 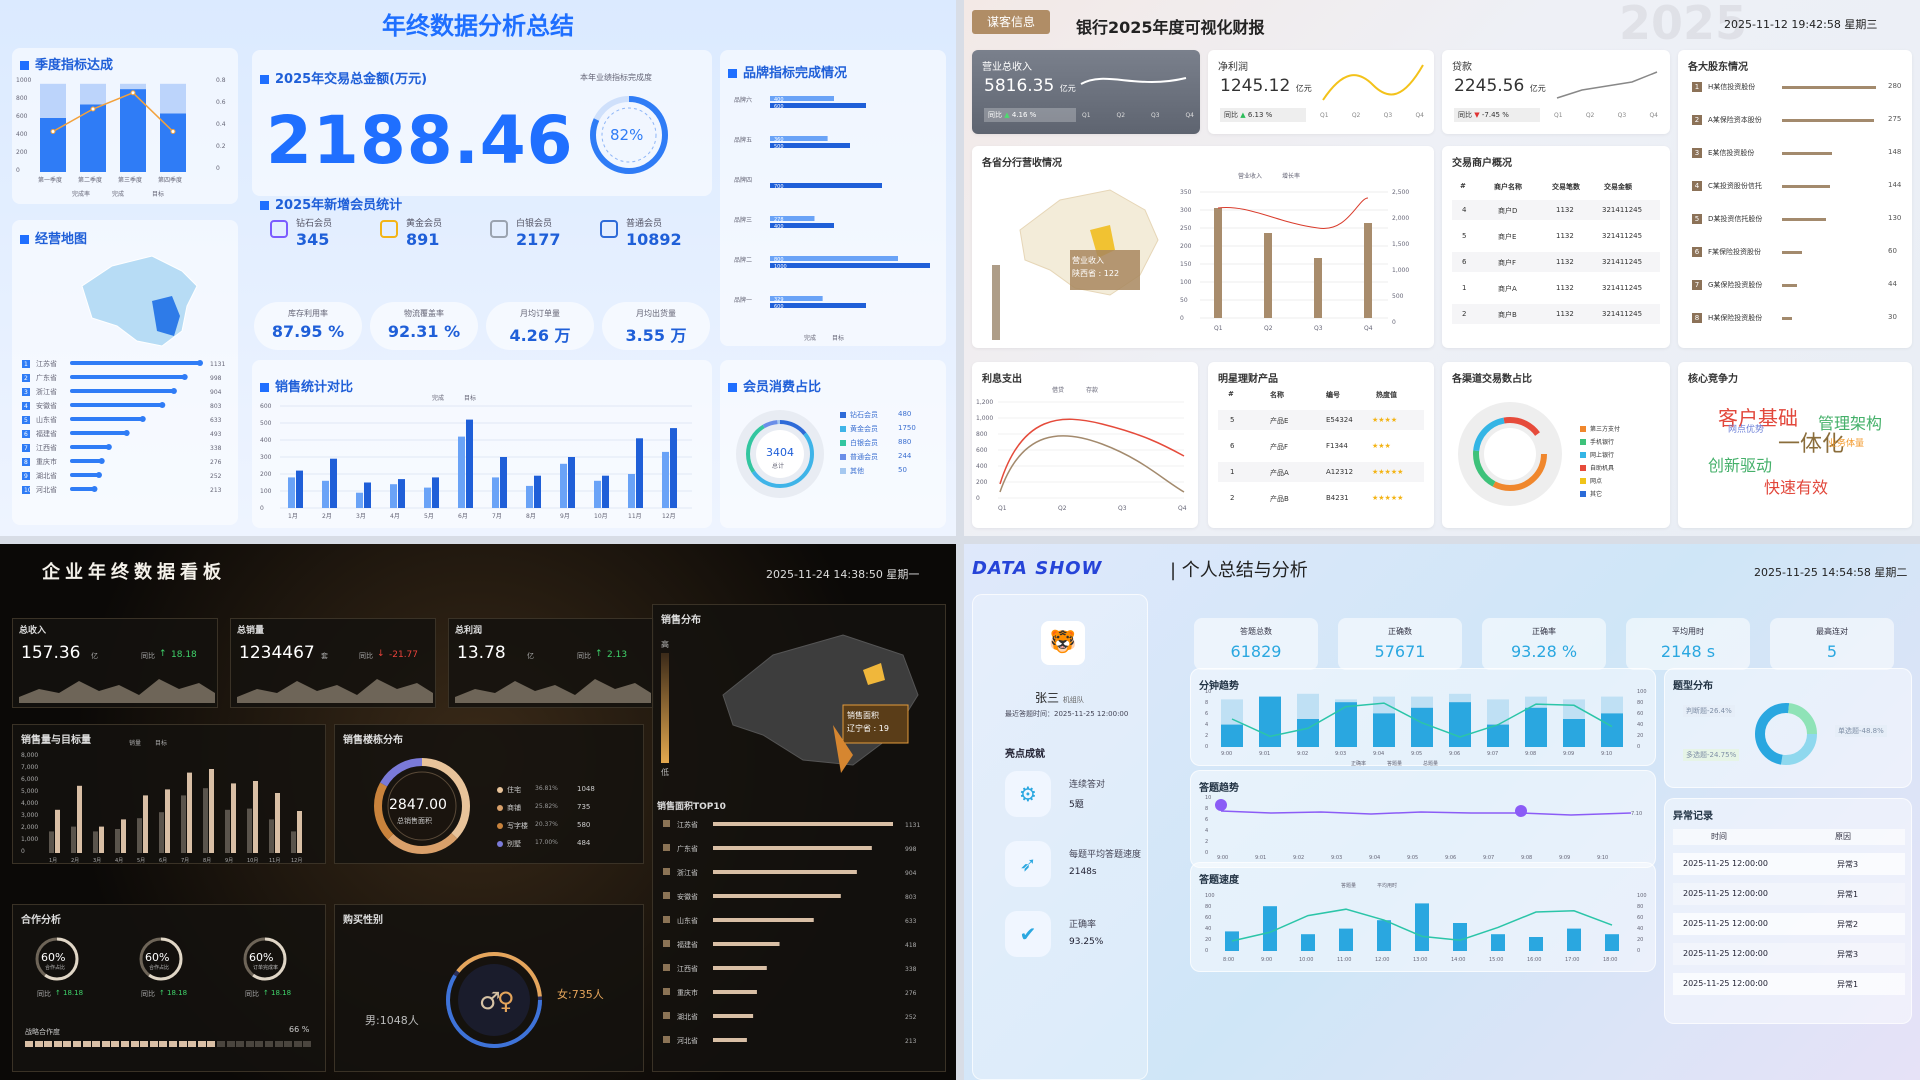 I want to click on watermark: 2025, so click(x=1683, y=25).